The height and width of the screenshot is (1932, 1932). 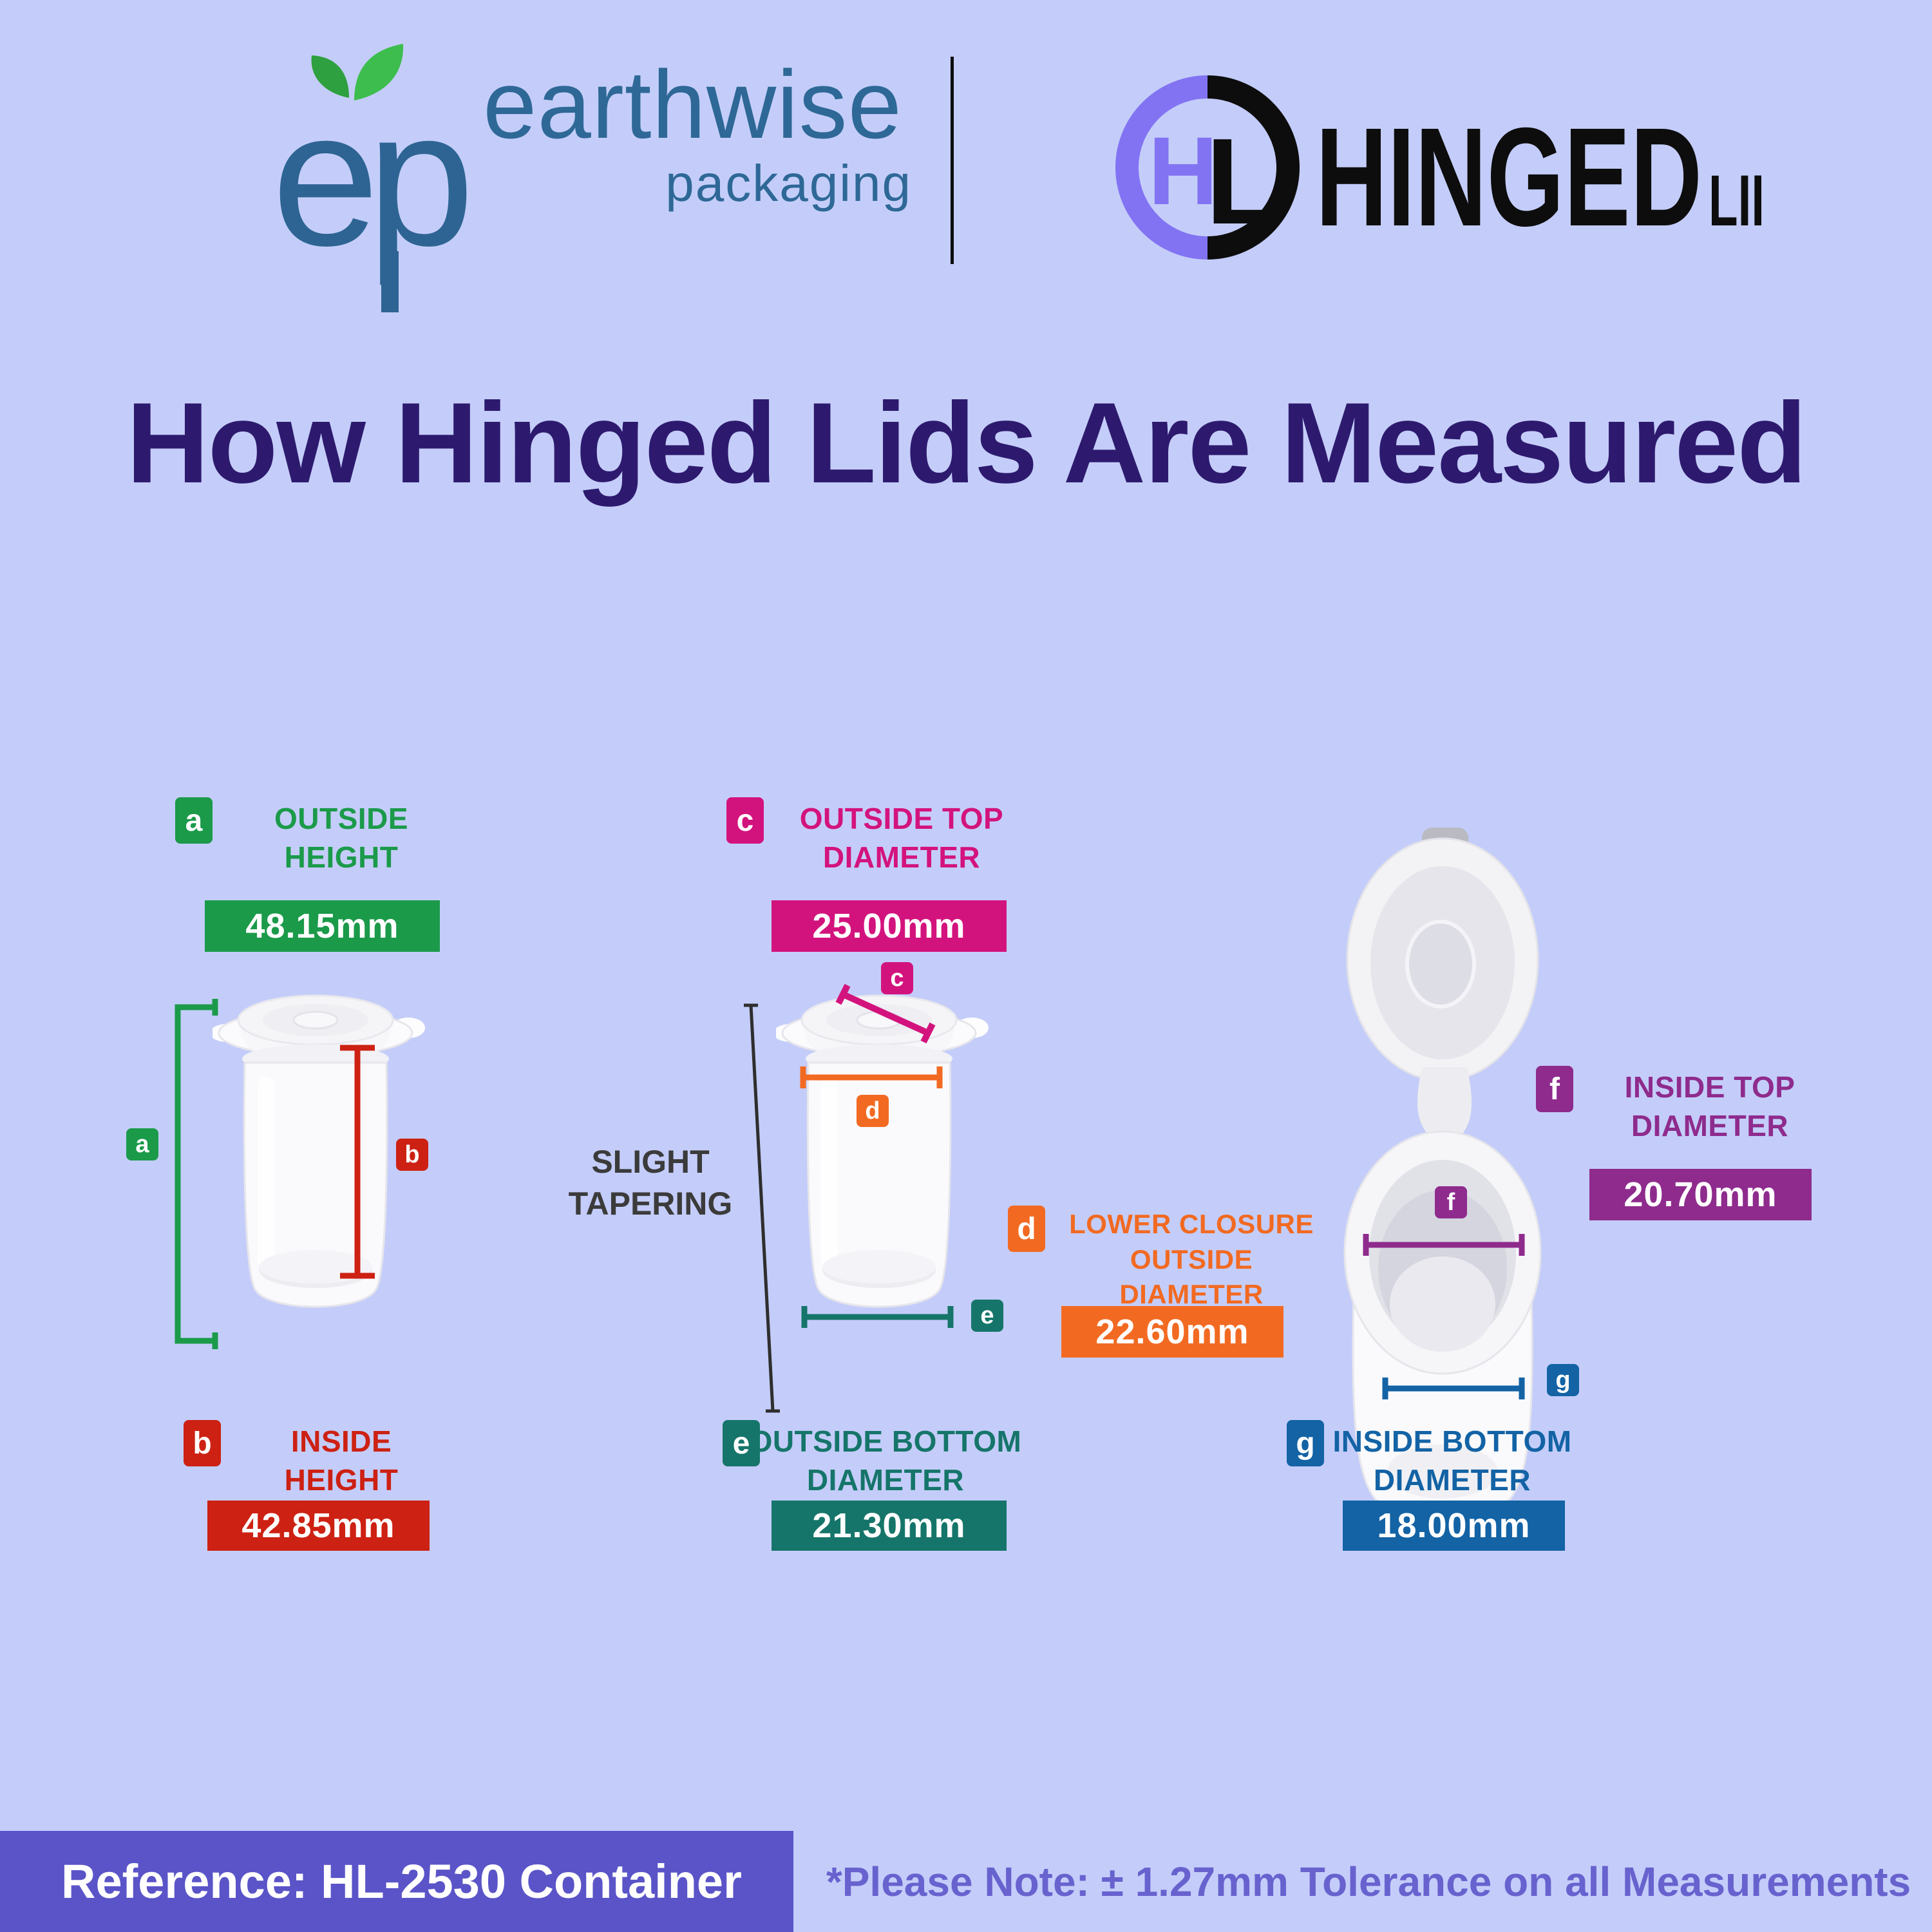 I want to click on measure-d-marker-badge: d, so click(x=873, y=1111).